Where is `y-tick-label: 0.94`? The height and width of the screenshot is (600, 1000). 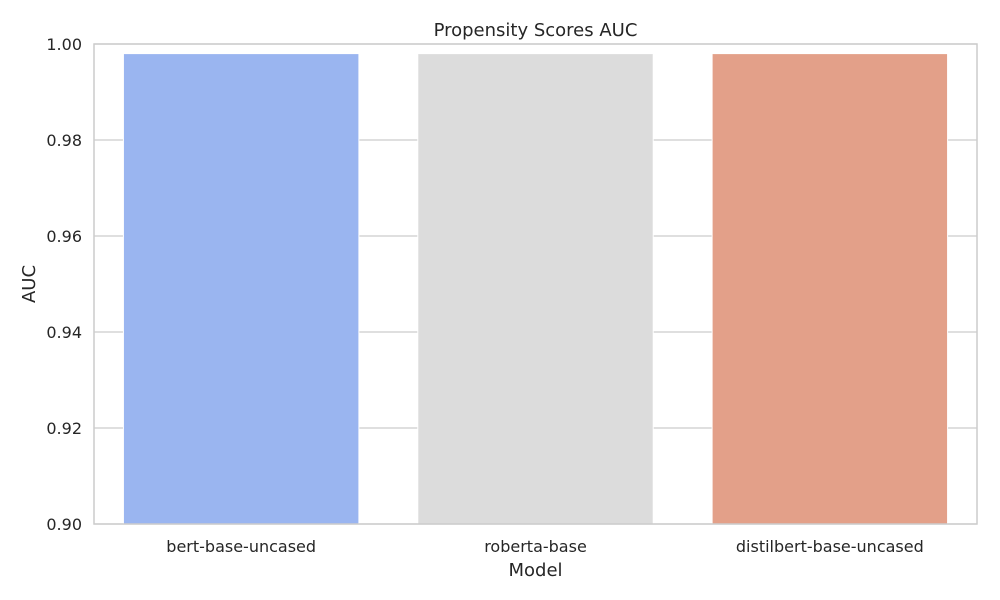
y-tick-label: 0.94 is located at coordinates (64, 332).